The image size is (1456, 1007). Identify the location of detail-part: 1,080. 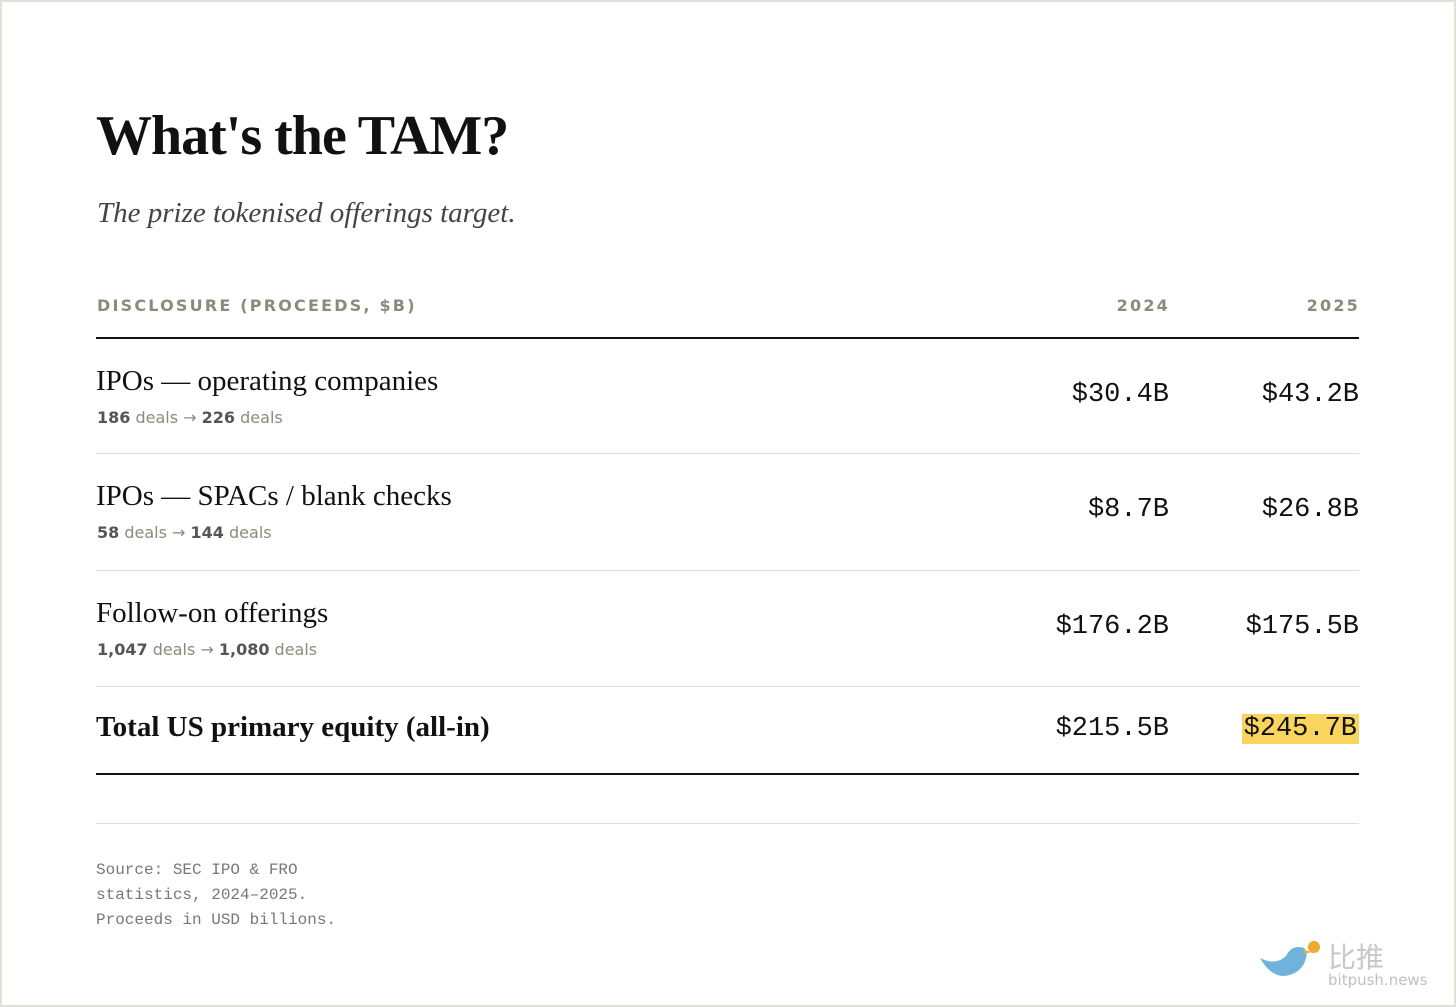
(244, 649).